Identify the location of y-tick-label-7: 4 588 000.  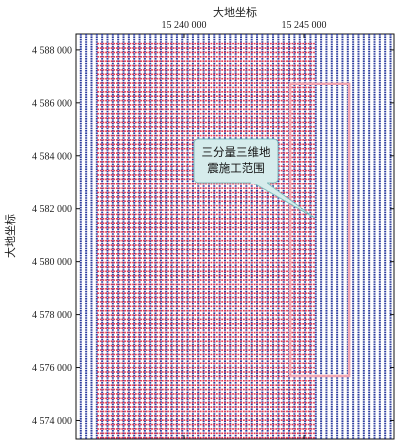
(52, 50).